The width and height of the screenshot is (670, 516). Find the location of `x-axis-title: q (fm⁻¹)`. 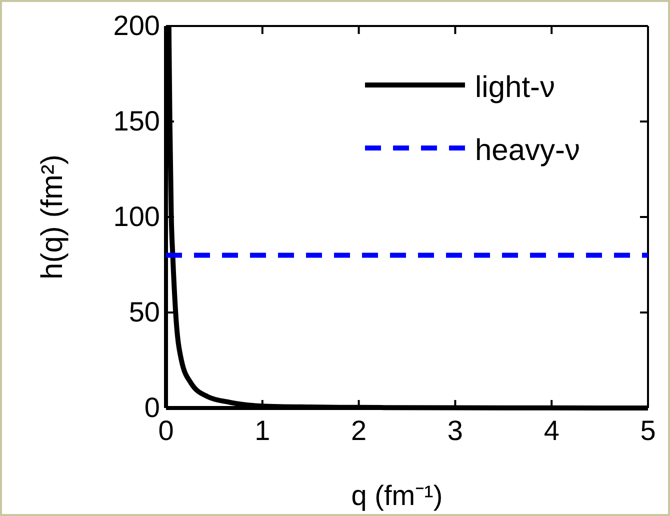

x-axis-title: q (fm⁻¹) is located at coordinates (397, 495).